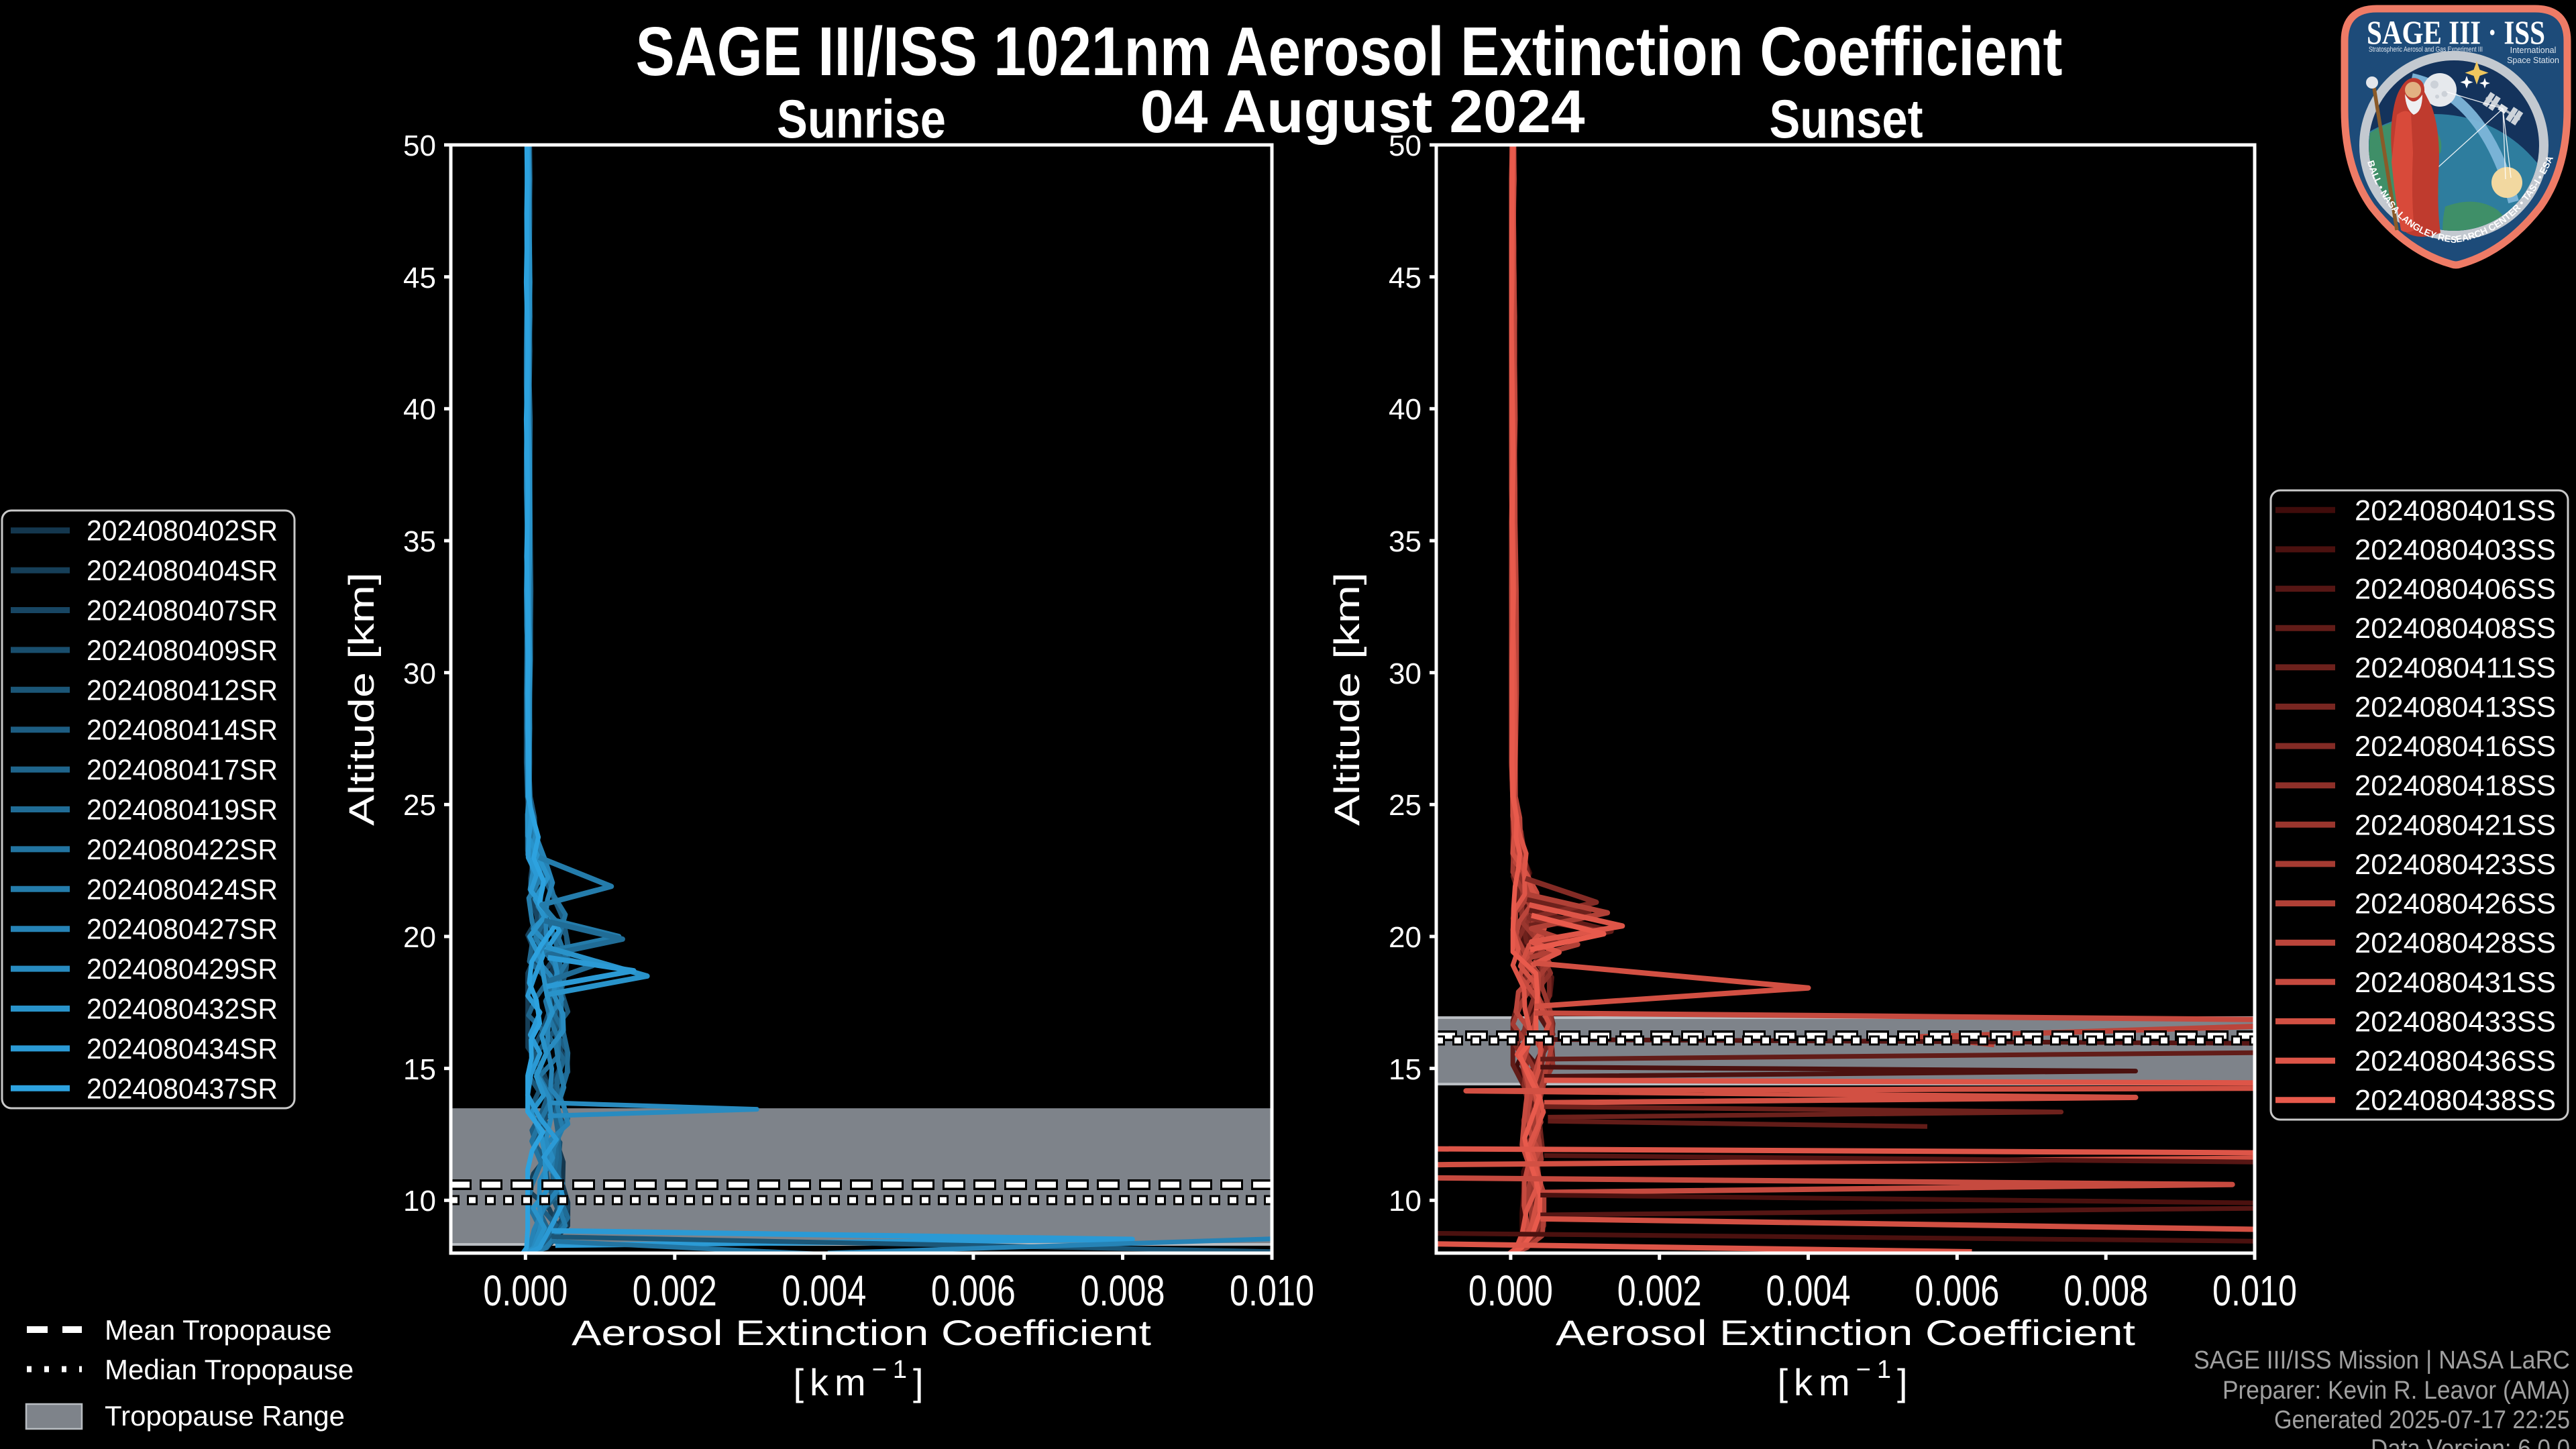  I want to click on svg-text: 2024080423SS, so click(2455, 865).